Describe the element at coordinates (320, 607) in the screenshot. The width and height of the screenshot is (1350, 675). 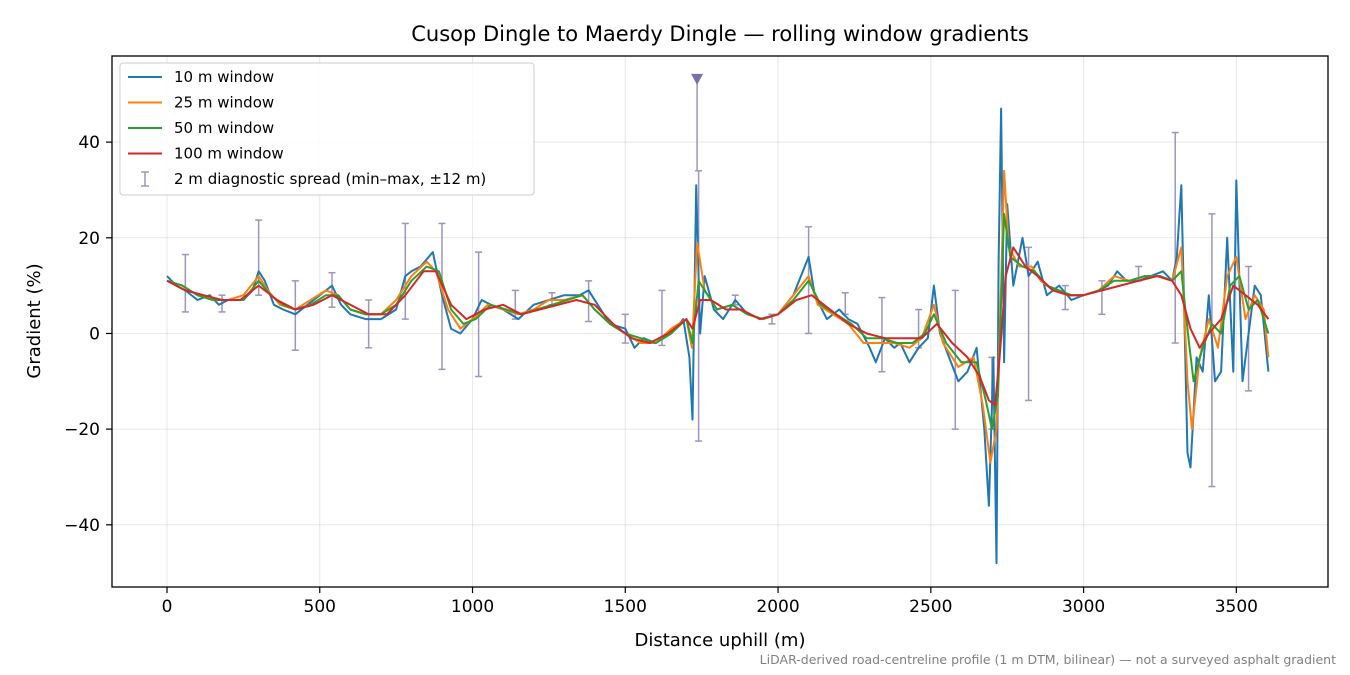
I see `x-tick-label: 500` at that location.